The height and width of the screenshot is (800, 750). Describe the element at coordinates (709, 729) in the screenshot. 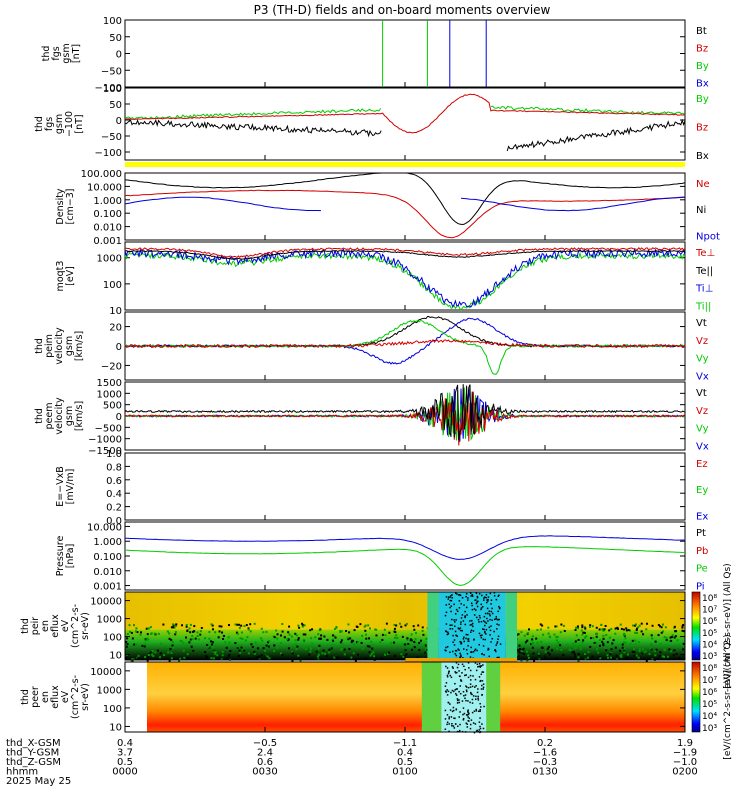

I see `colorbar-tick-label: 10³` at that location.